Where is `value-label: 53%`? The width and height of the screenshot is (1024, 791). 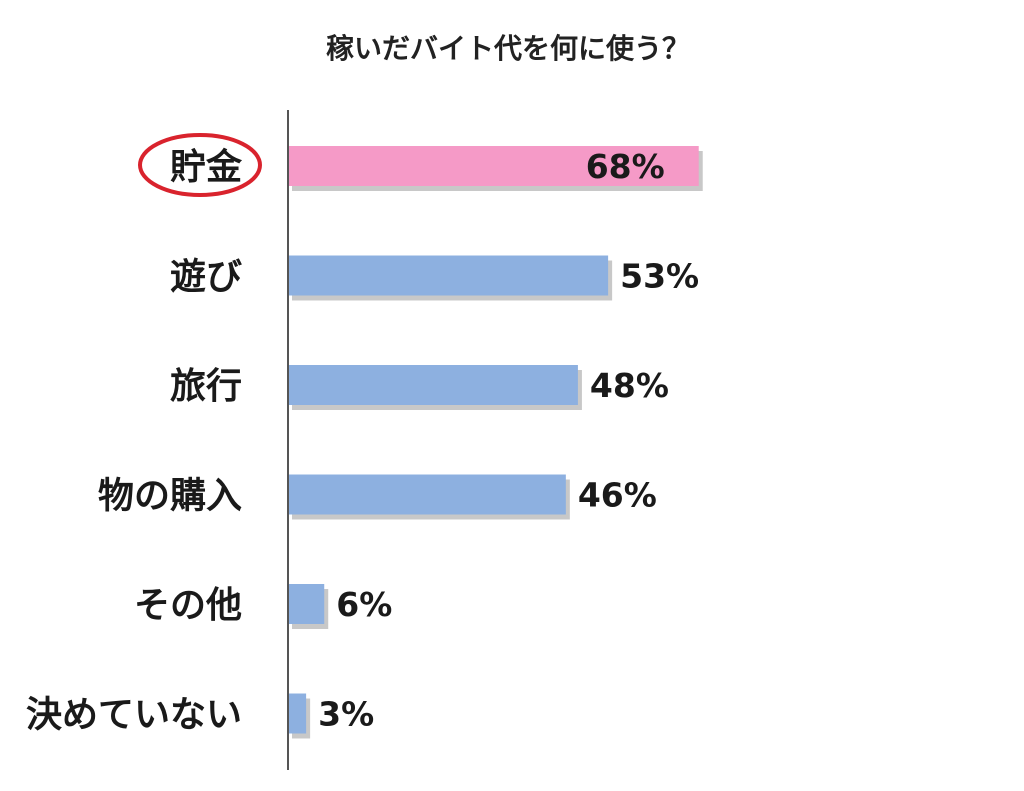 value-label: 53% is located at coordinates (659, 276).